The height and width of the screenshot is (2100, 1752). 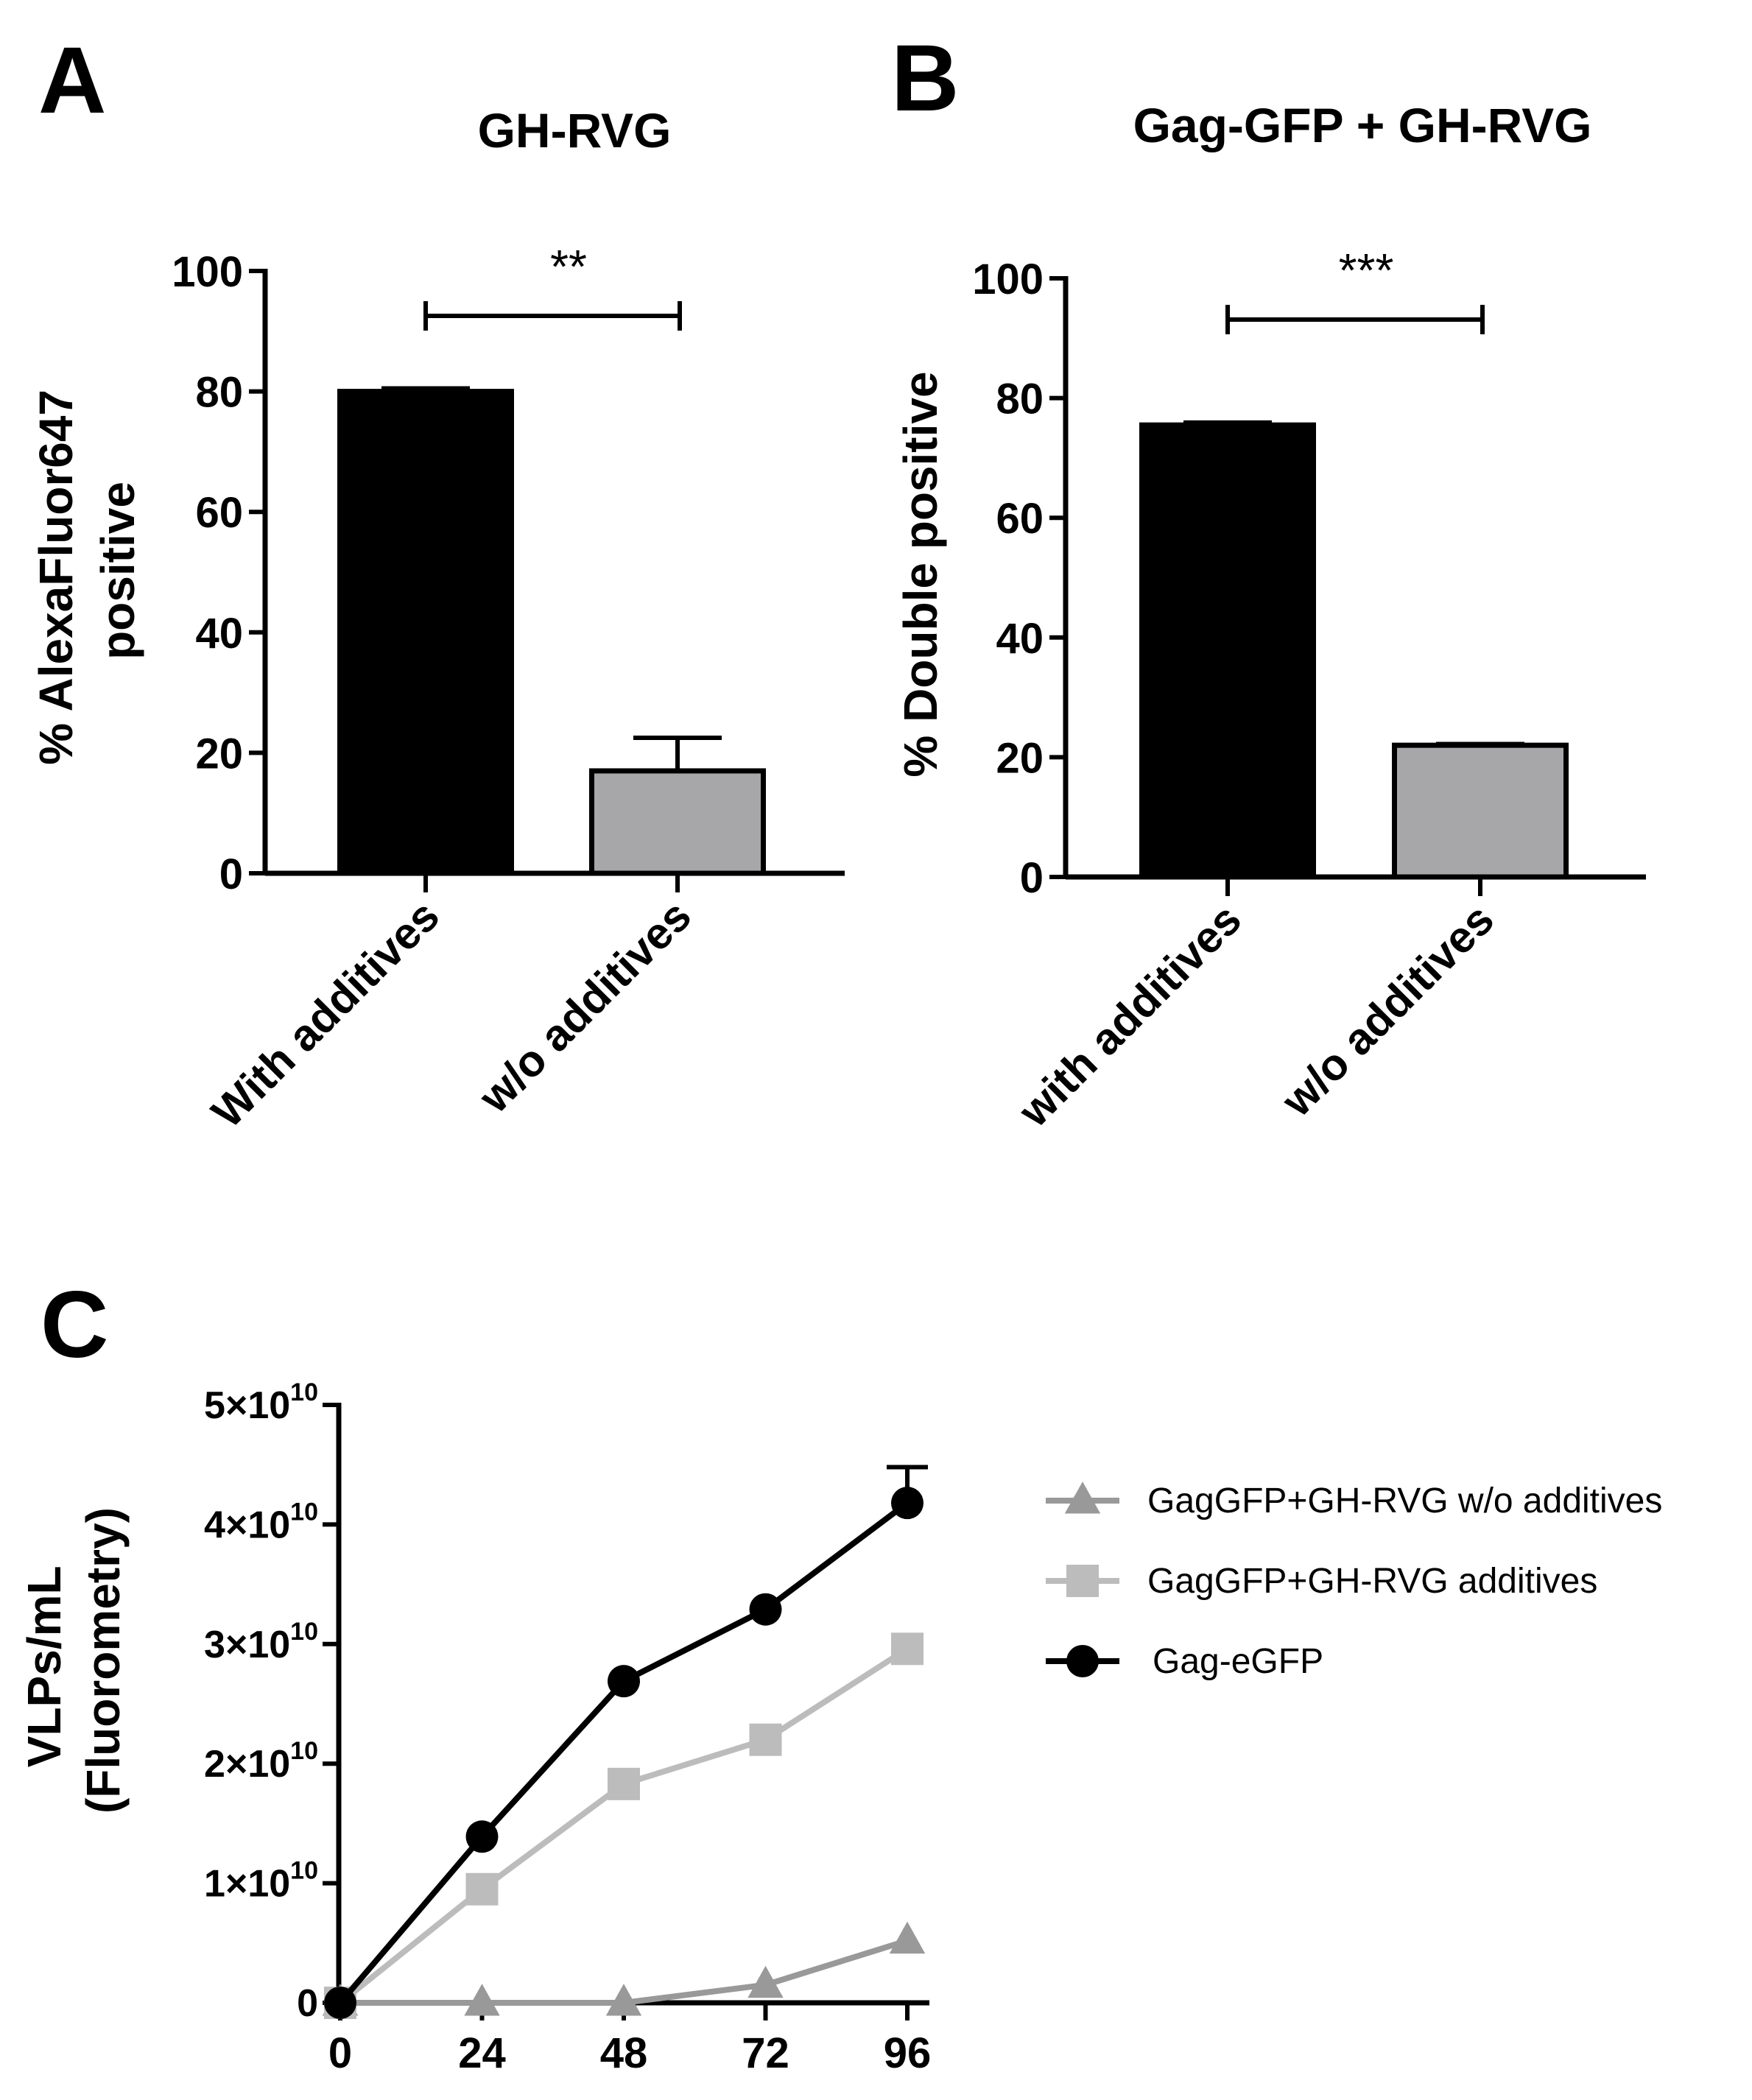 What do you see at coordinates (247, 1405) in the screenshot?
I see `panel-c-y-tick-base: 5×10` at bounding box center [247, 1405].